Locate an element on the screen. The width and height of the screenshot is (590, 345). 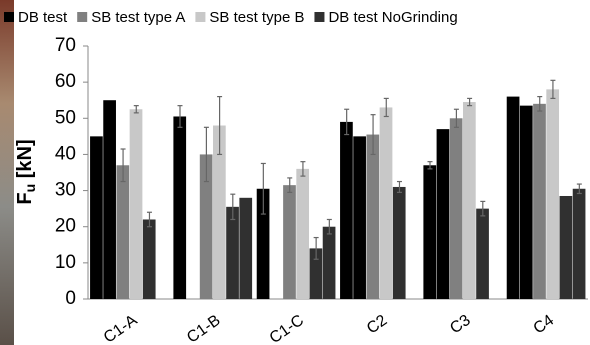
y-axis-label: Fu [kN] is located at coordinates (25, 171).